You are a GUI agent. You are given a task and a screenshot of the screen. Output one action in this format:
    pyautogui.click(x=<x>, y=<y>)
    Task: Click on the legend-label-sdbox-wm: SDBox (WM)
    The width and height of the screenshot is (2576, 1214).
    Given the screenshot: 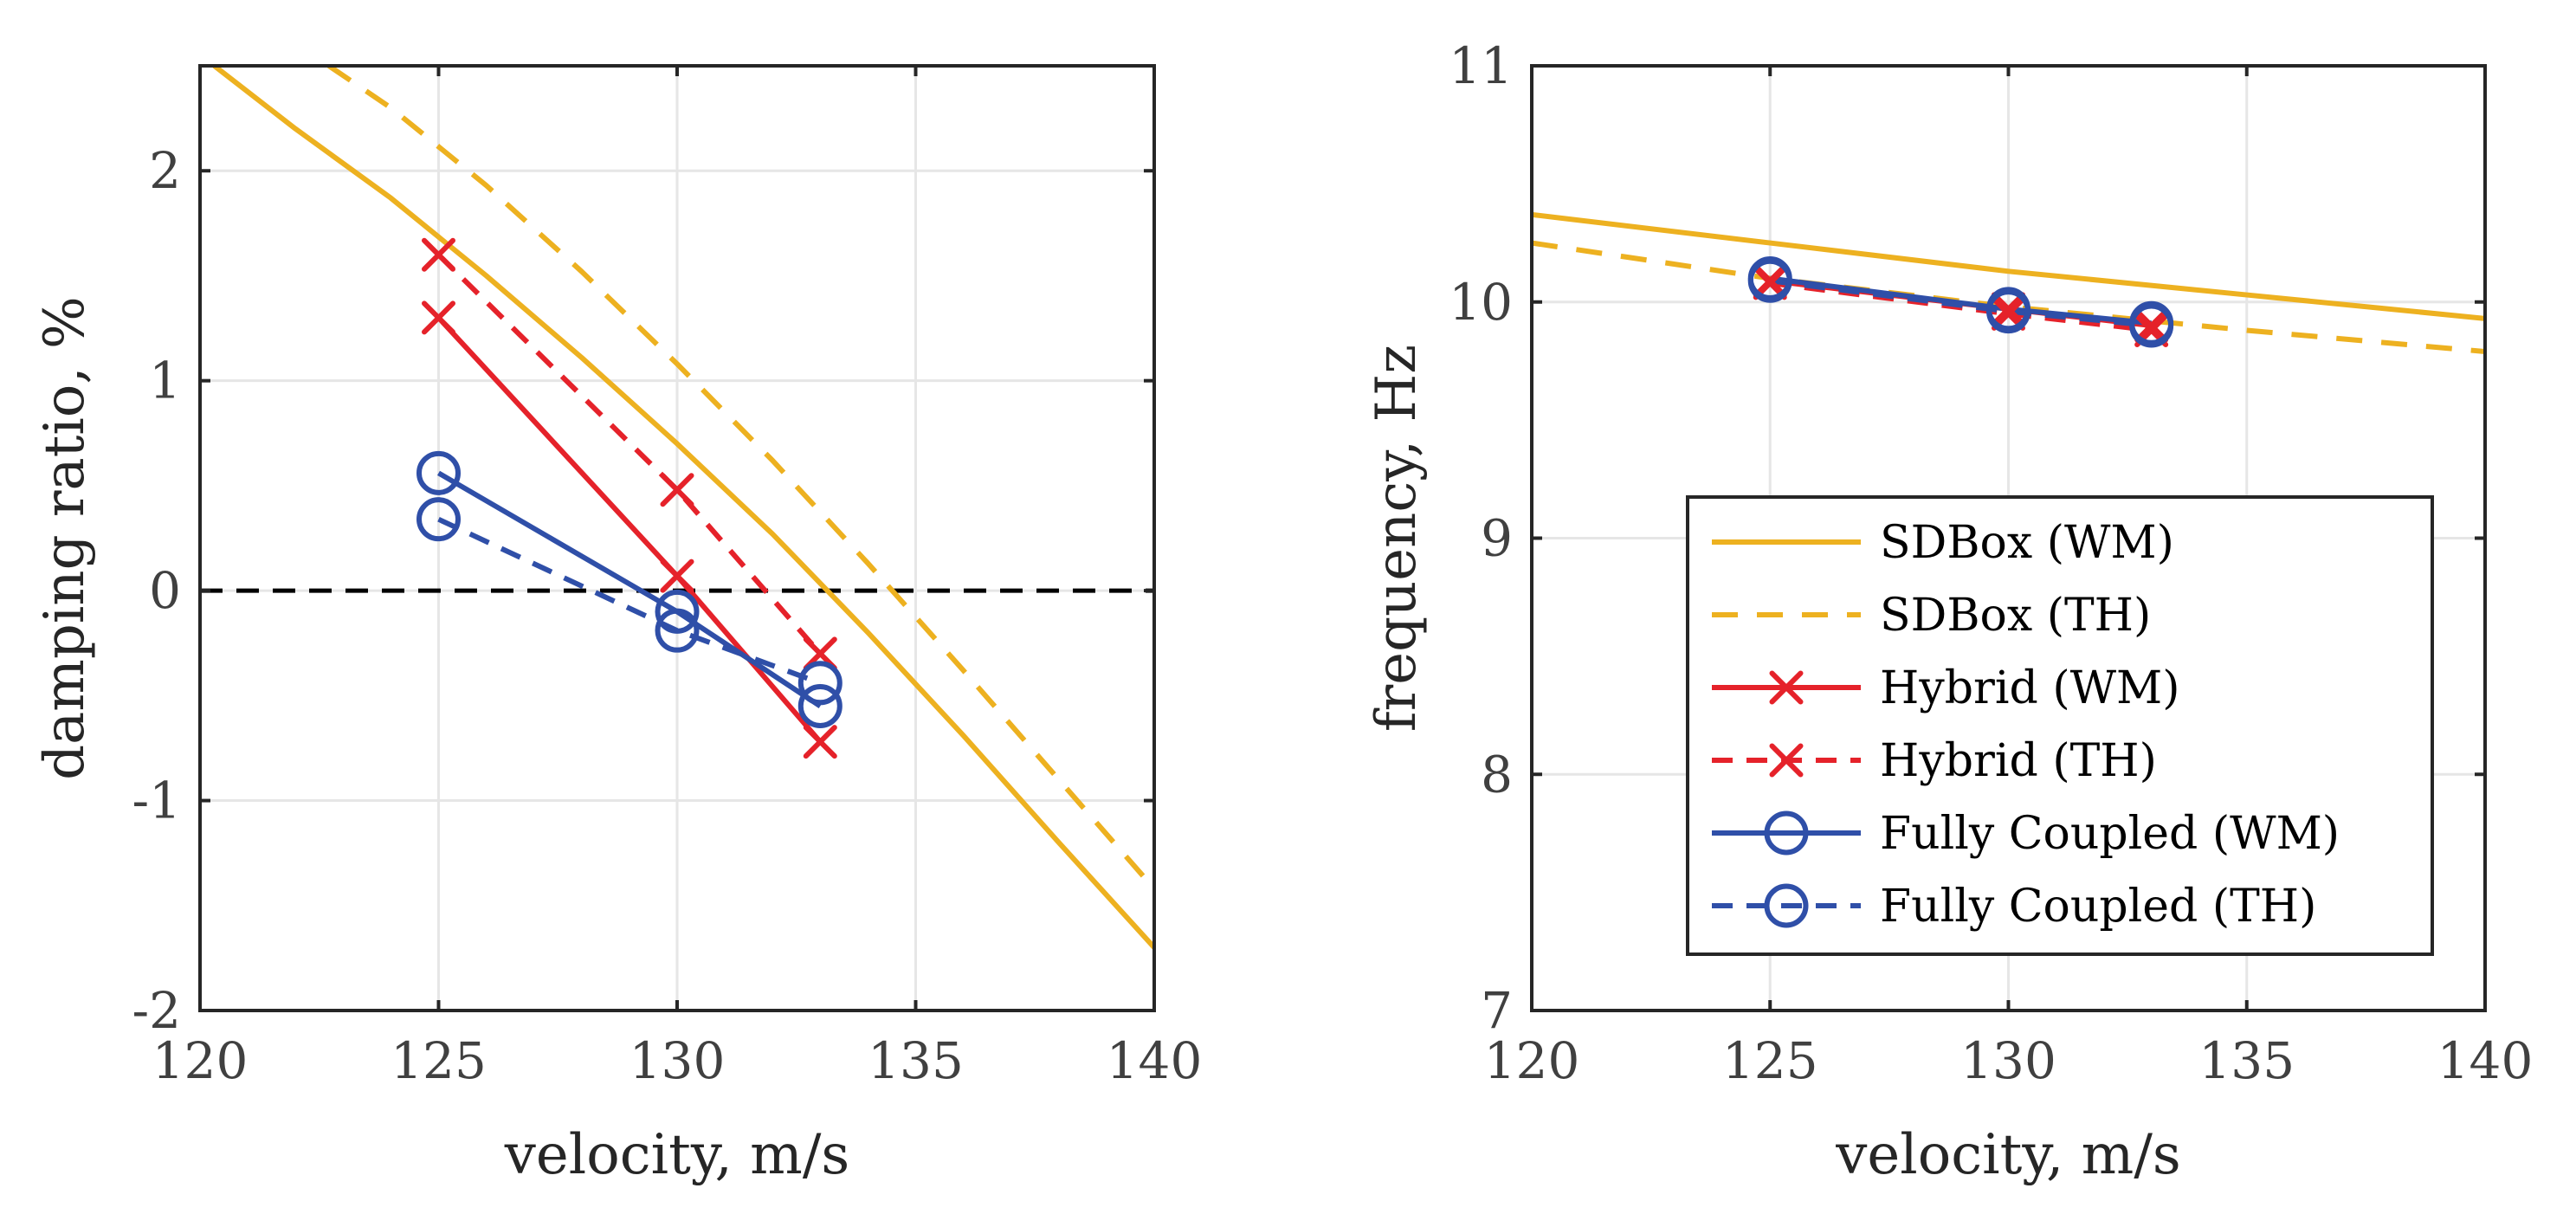 What is the action you would take?
    pyautogui.click(x=2027, y=543)
    